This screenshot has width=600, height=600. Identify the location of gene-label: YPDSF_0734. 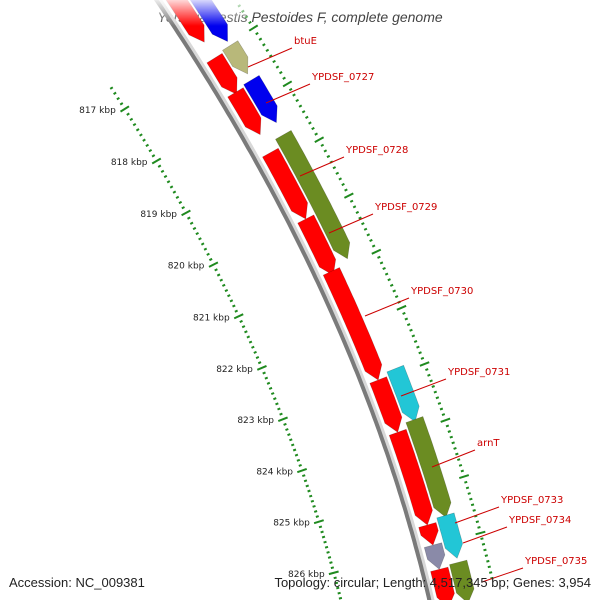
(539, 520).